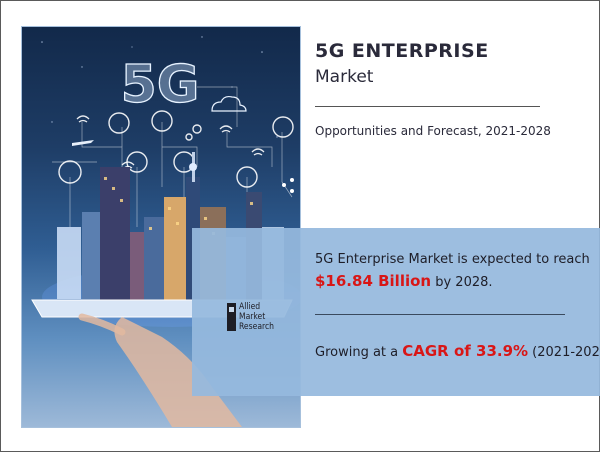  What do you see at coordinates (178, 372) in the screenshot?
I see `hand` at bounding box center [178, 372].